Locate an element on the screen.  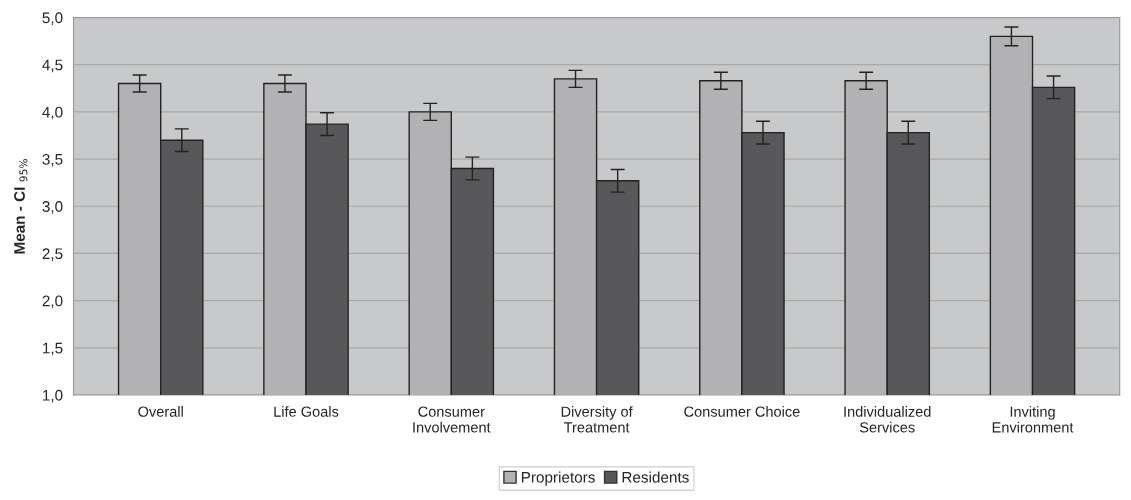
y-tick-label: 1,5 is located at coordinates (53, 349).